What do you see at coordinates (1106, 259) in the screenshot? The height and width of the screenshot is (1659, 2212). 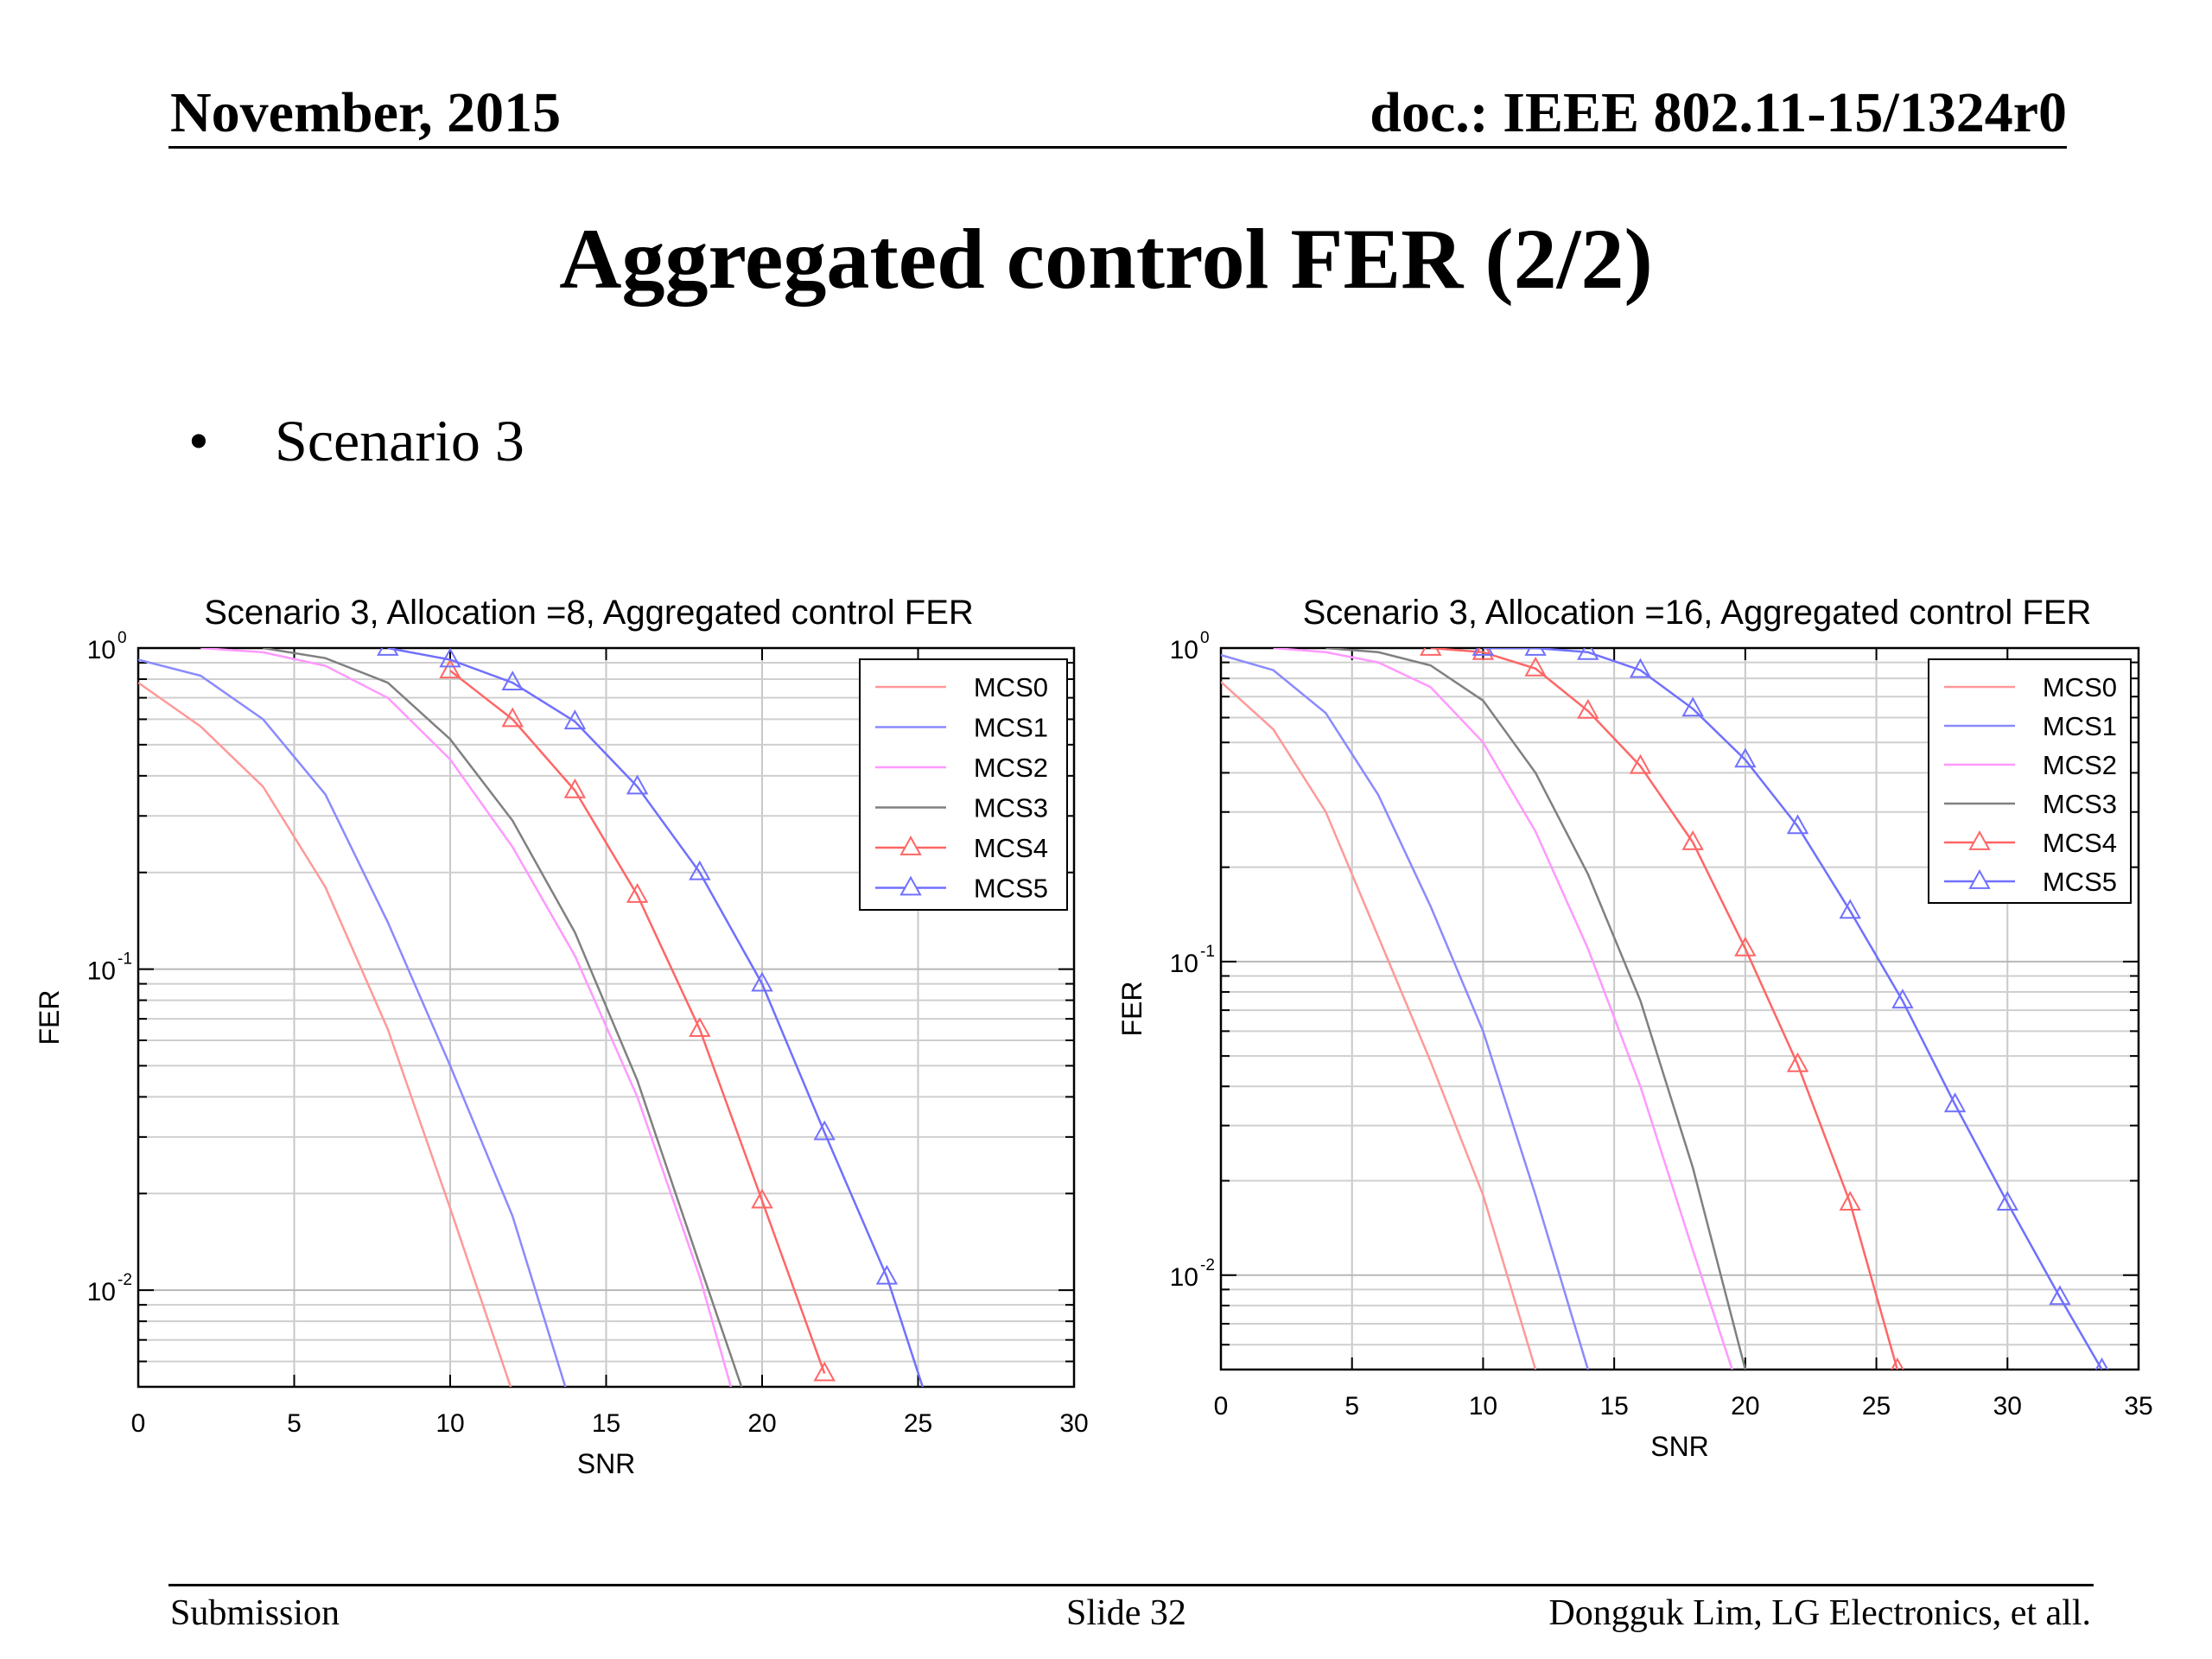 I see `slide-title: Aggregated control FER (2/2)` at bounding box center [1106, 259].